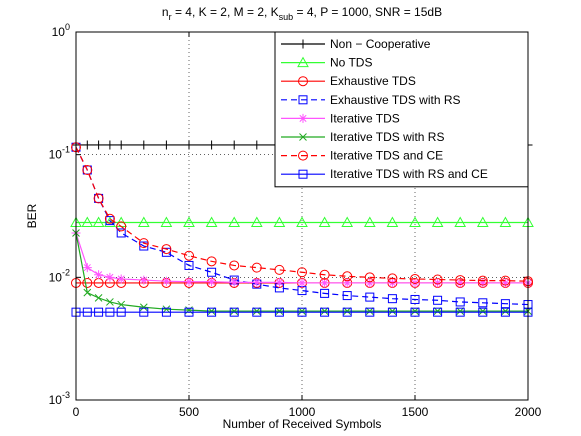 Image resolution: width=581 pixels, height=436 pixels. What do you see at coordinates (386, 156) in the screenshot?
I see `legend-label: Iterative TDS and CE` at bounding box center [386, 156].